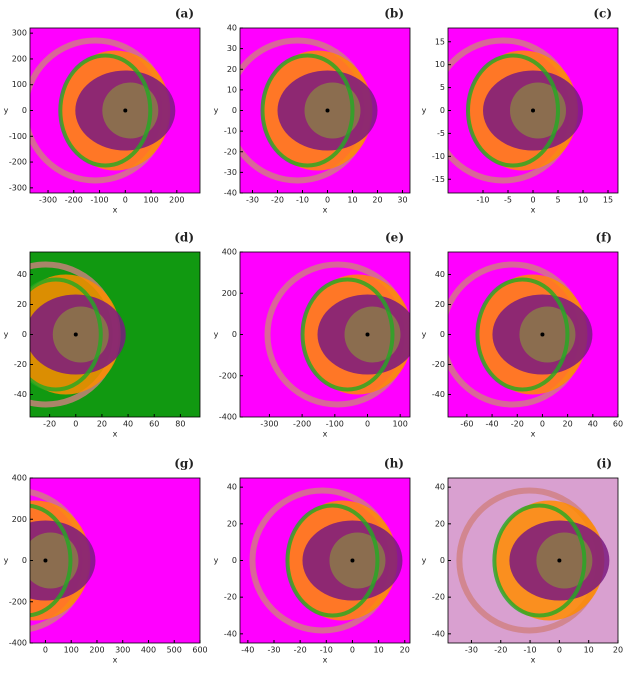  I want to click on x-tick-label: 400, so click(148, 650).